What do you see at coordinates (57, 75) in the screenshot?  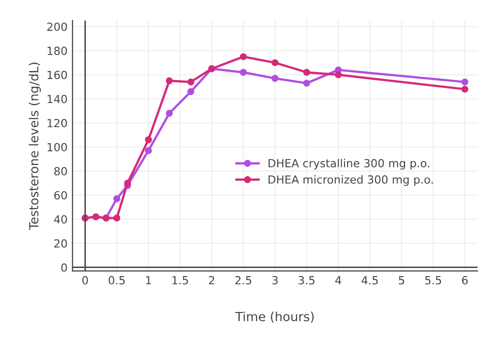 I see `y-tick-label: 160` at bounding box center [57, 75].